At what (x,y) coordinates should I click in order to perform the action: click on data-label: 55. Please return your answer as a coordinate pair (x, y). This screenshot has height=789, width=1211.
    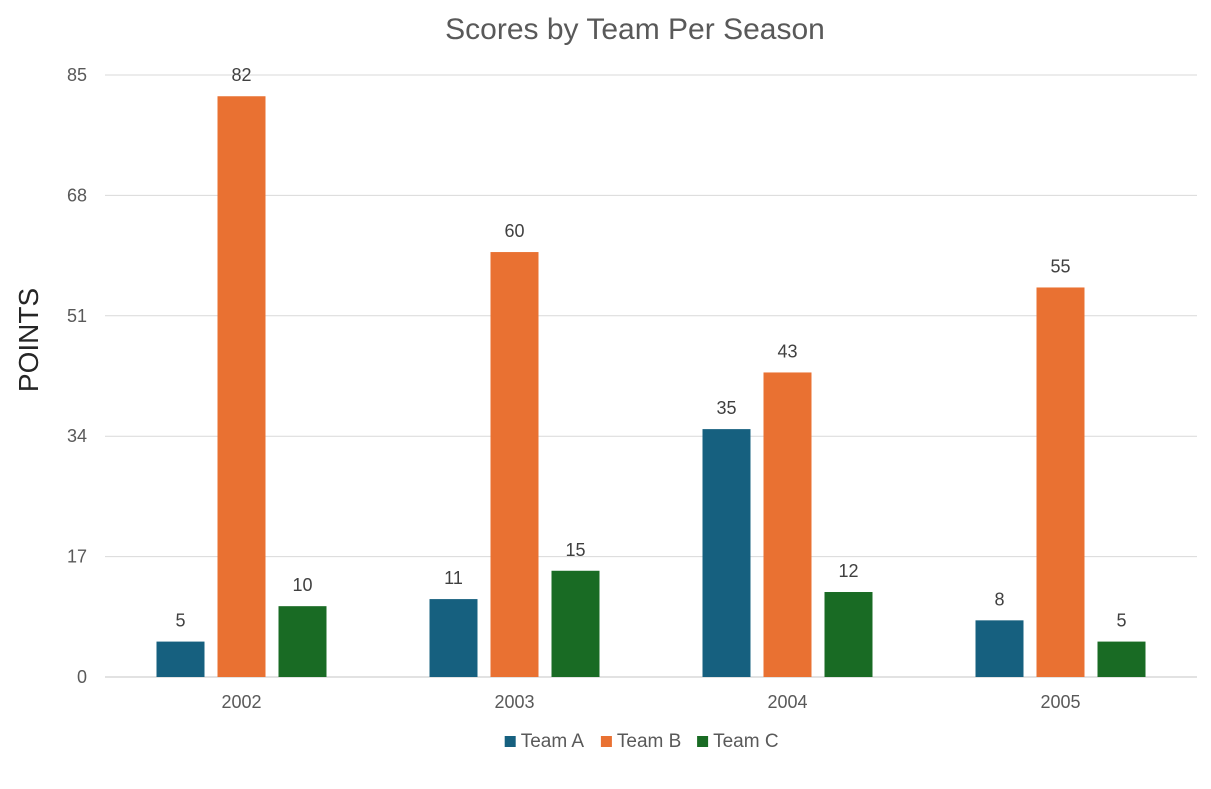
    Looking at the image, I should click on (1060, 266).